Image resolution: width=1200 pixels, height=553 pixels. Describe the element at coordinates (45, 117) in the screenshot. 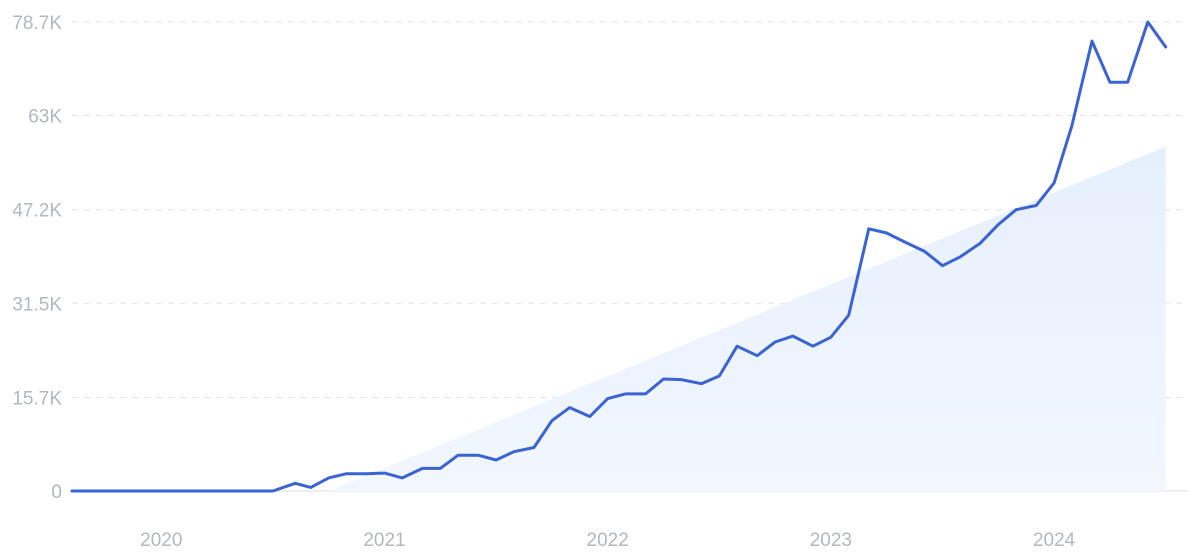

I see `y-tick-label: 63K` at that location.